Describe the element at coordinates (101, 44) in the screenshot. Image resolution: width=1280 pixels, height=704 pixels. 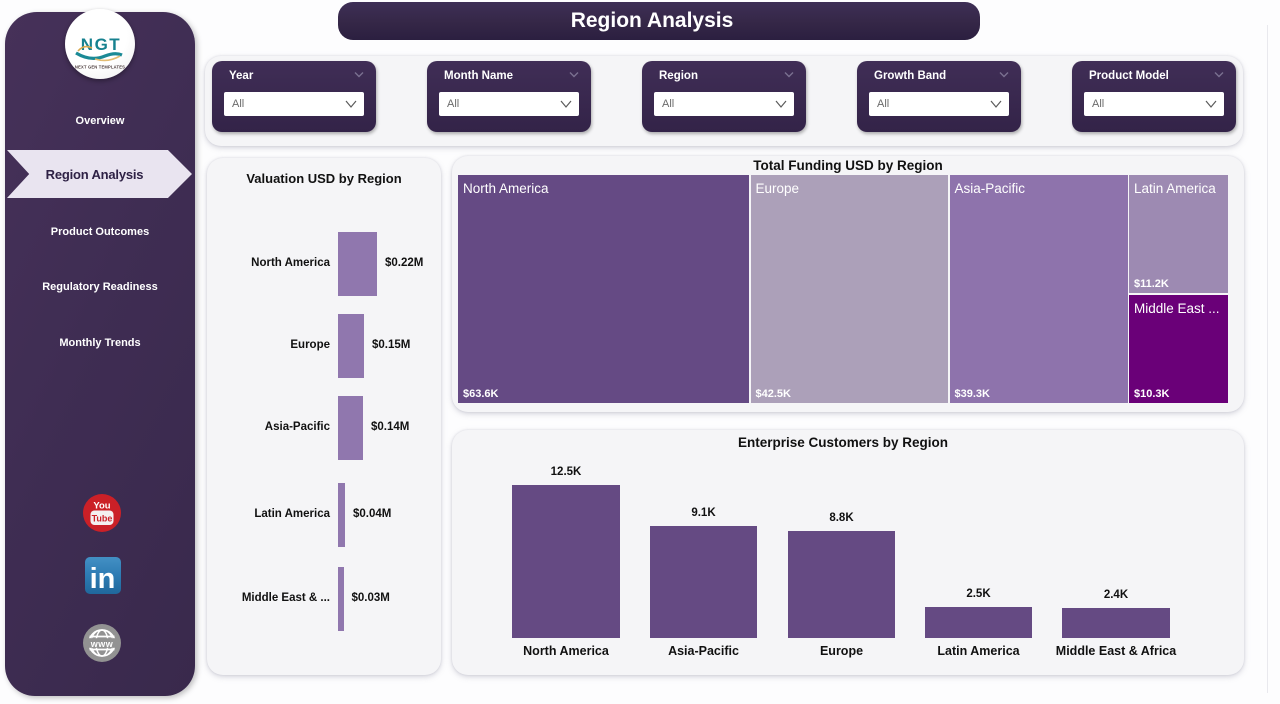
I see `svg-text: NGT` at that location.